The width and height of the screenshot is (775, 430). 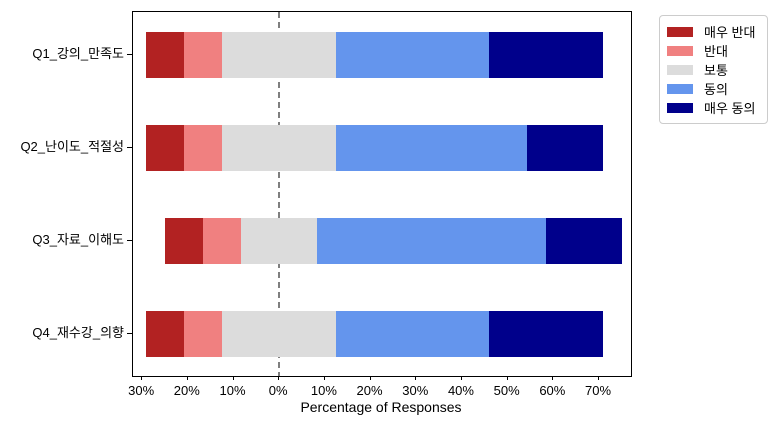 What do you see at coordinates (598, 390) in the screenshot?
I see `x-axis-tick-label: 70%` at bounding box center [598, 390].